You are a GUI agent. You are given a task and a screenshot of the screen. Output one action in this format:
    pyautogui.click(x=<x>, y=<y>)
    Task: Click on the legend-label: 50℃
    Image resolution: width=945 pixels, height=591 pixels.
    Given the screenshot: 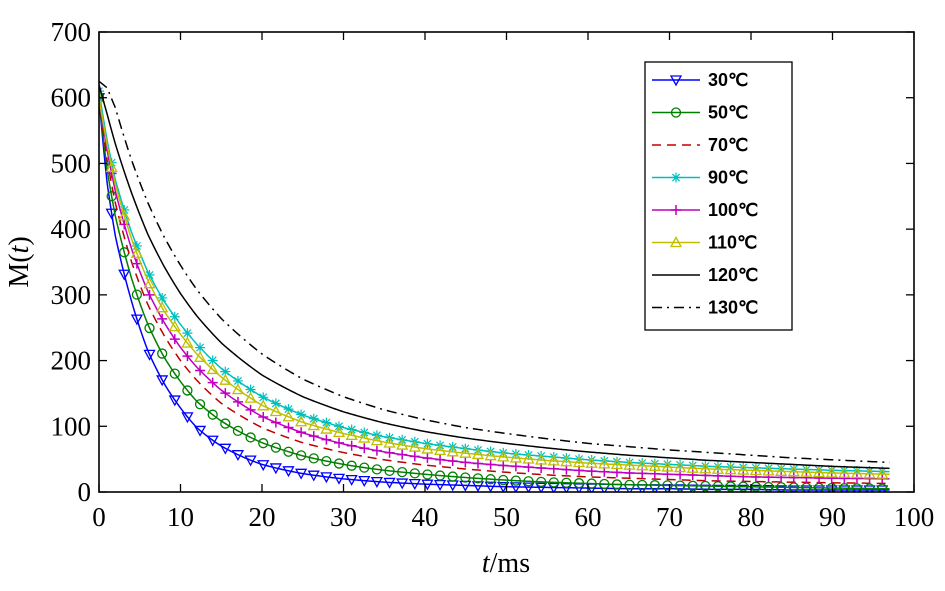 What is the action you would take?
    pyautogui.click(x=728, y=113)
    